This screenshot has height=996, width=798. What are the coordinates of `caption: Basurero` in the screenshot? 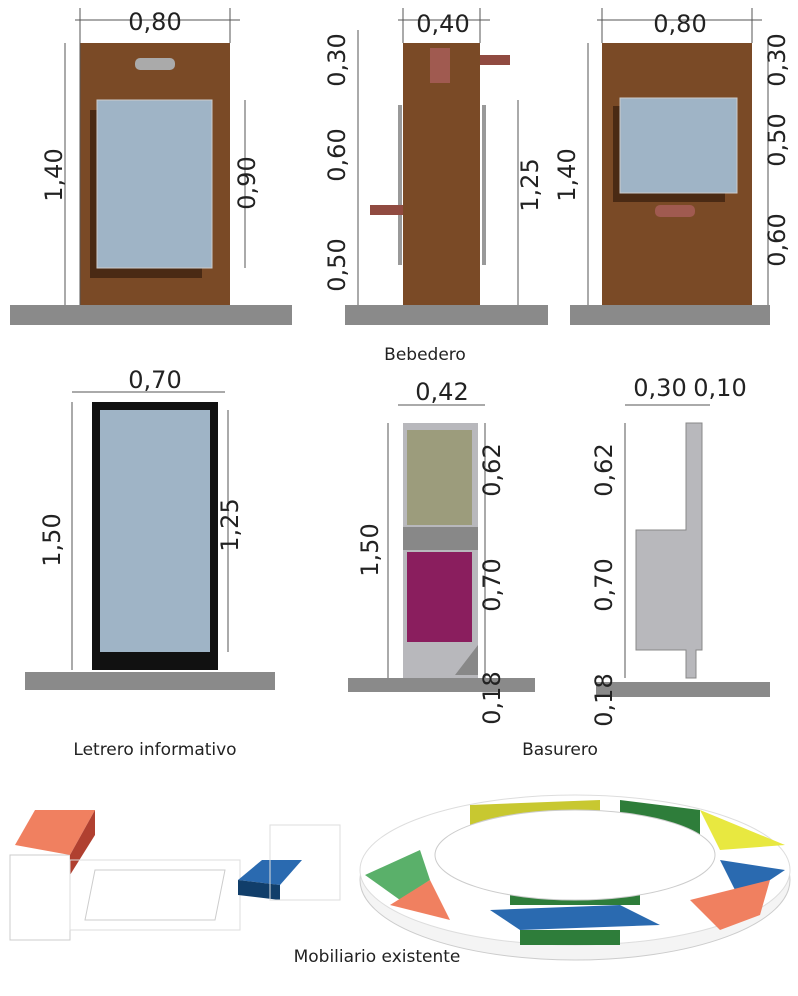 It's located at (560, 750).